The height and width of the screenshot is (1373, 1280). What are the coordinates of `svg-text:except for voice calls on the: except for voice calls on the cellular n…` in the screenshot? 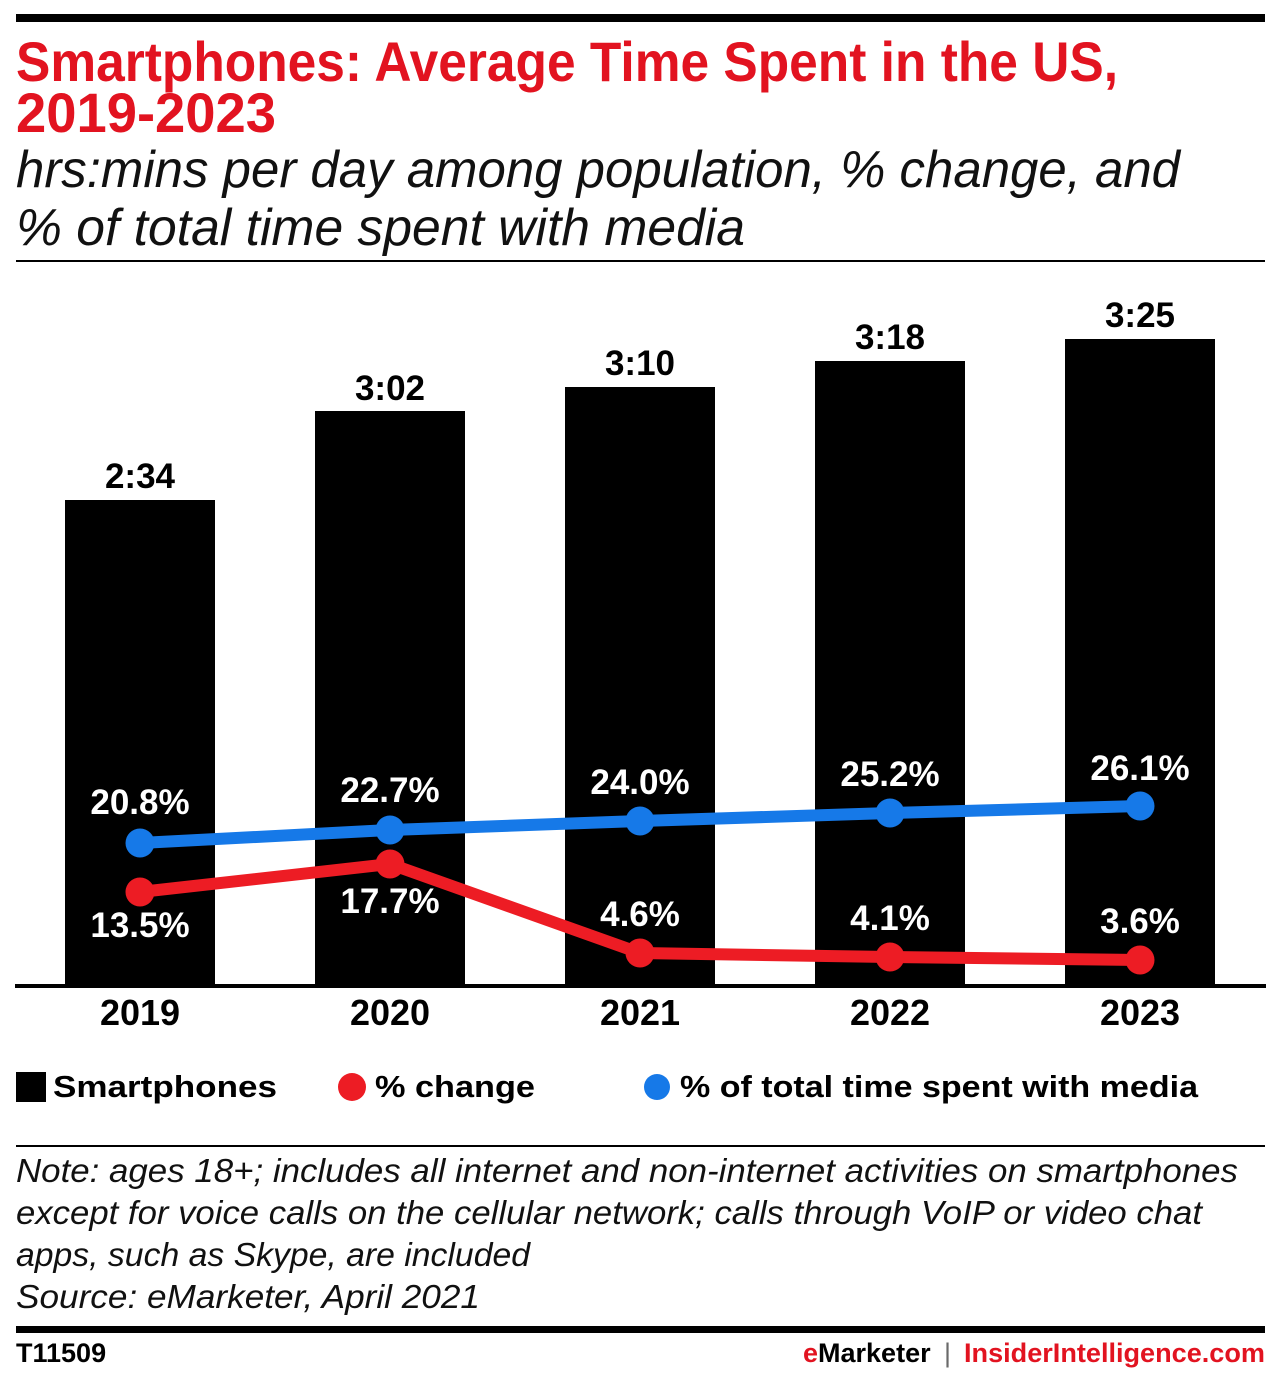 It's located at (610, 1212).